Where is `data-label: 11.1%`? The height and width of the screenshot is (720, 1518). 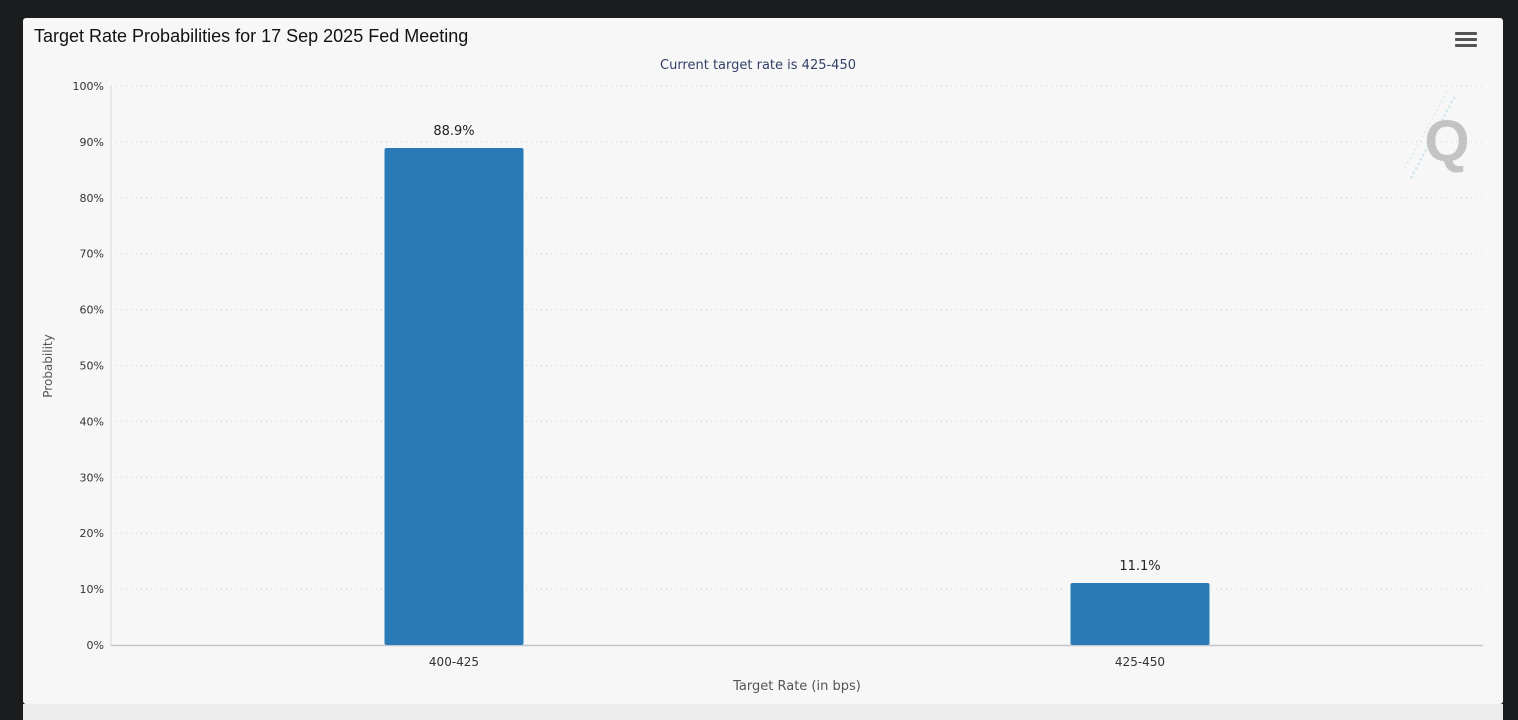 data-label: 11.1% is located at coordinates (1139, 566).